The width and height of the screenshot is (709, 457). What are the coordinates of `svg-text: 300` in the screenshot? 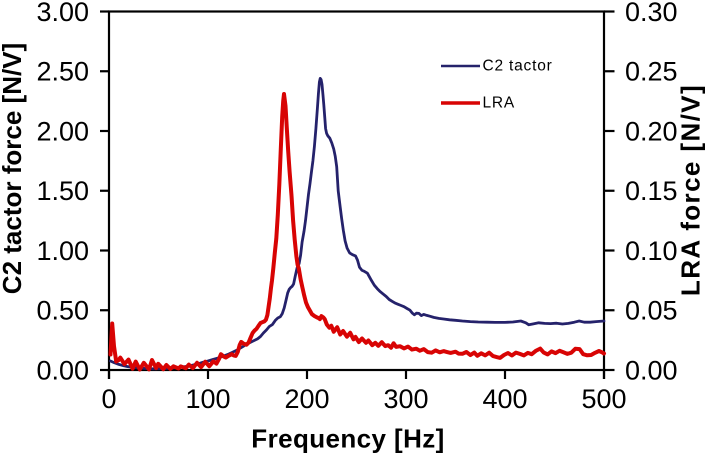 It's located at (405, 399).